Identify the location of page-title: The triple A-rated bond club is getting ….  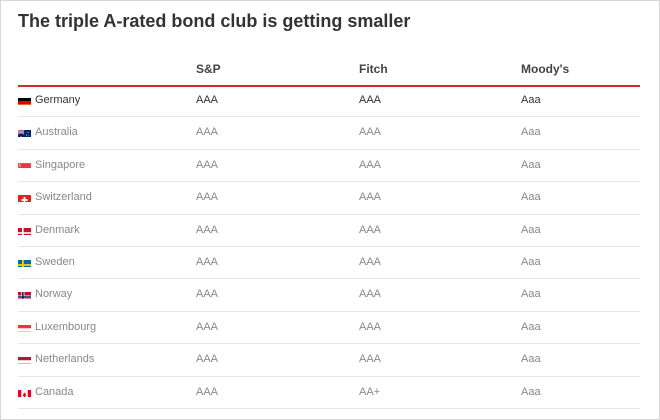
(214, 21).